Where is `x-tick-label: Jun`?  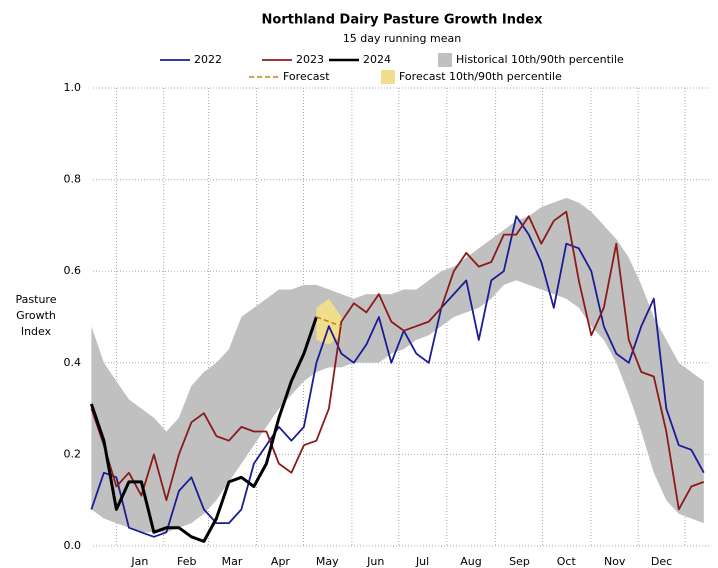
x-tick-label: Jun is located at coordinates (375, 561).